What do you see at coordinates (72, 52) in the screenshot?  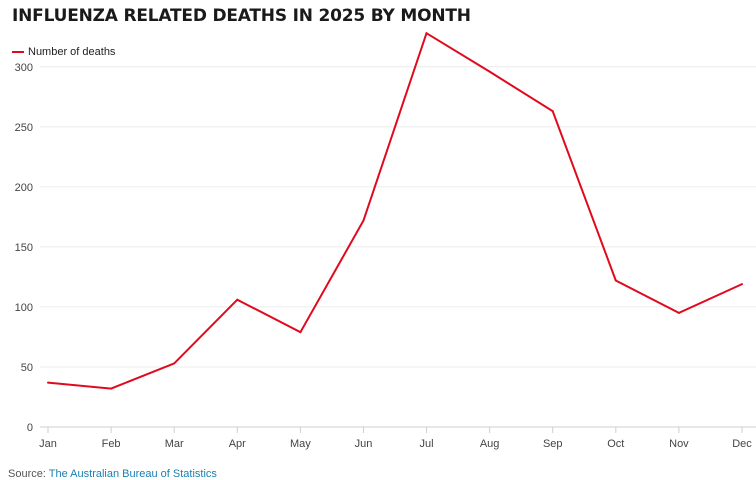 I see `legend-label: Number of deaths` at bounding box center [72, 52].